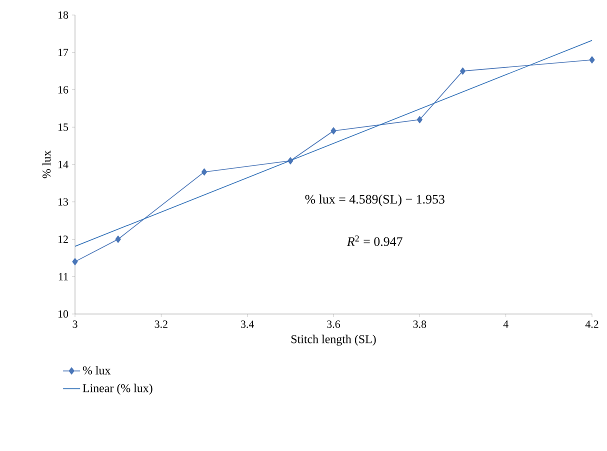 The width and height of the screenshot is (607, 451). What do you see at coordinates (117, 389) in the screenshot?
I see `legend-label: Linear (% lux)` at bounding box center [117, 389].